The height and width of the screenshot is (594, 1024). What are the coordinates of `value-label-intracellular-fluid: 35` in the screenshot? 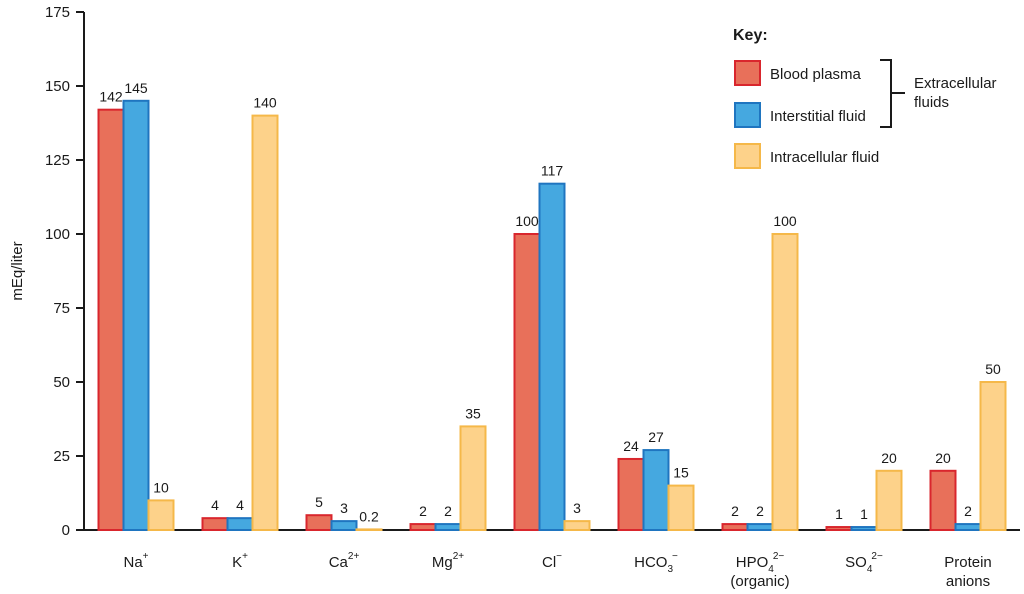 It's located at (473, 413).